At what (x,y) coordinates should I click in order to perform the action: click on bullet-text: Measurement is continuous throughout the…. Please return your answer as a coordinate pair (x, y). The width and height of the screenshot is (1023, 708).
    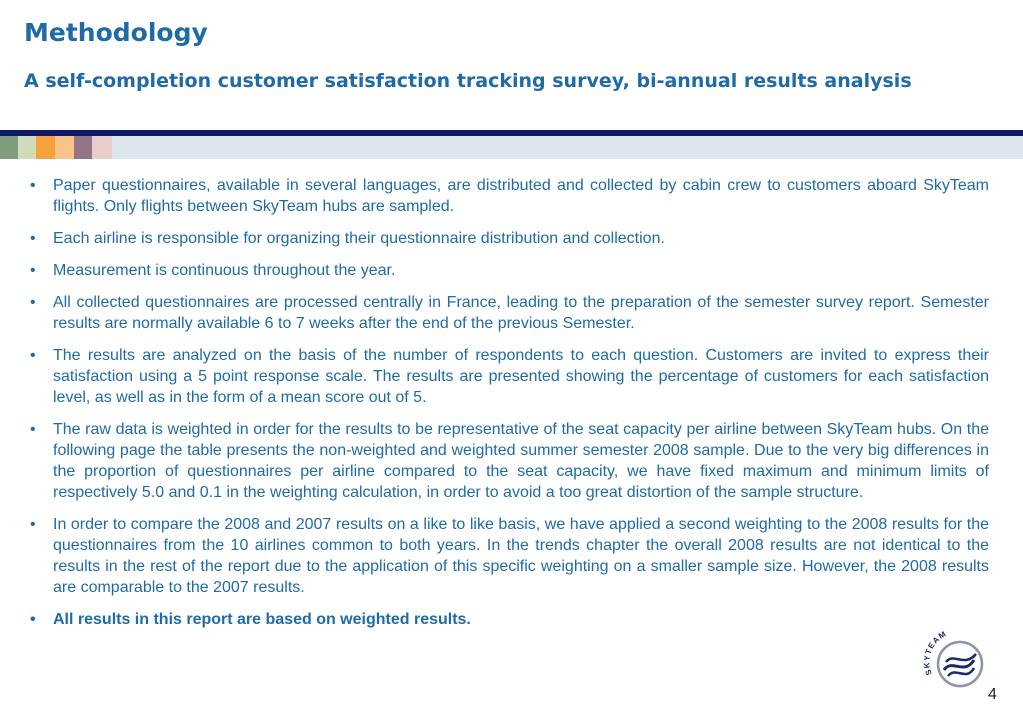
    Looking at the image, I should click on (224, 270).